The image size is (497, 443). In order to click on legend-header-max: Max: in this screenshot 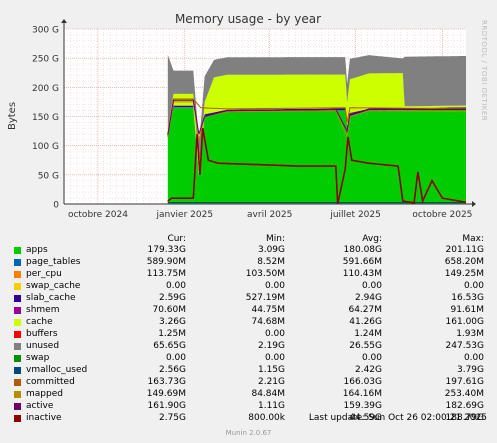, I will do `click(473, 239)`.